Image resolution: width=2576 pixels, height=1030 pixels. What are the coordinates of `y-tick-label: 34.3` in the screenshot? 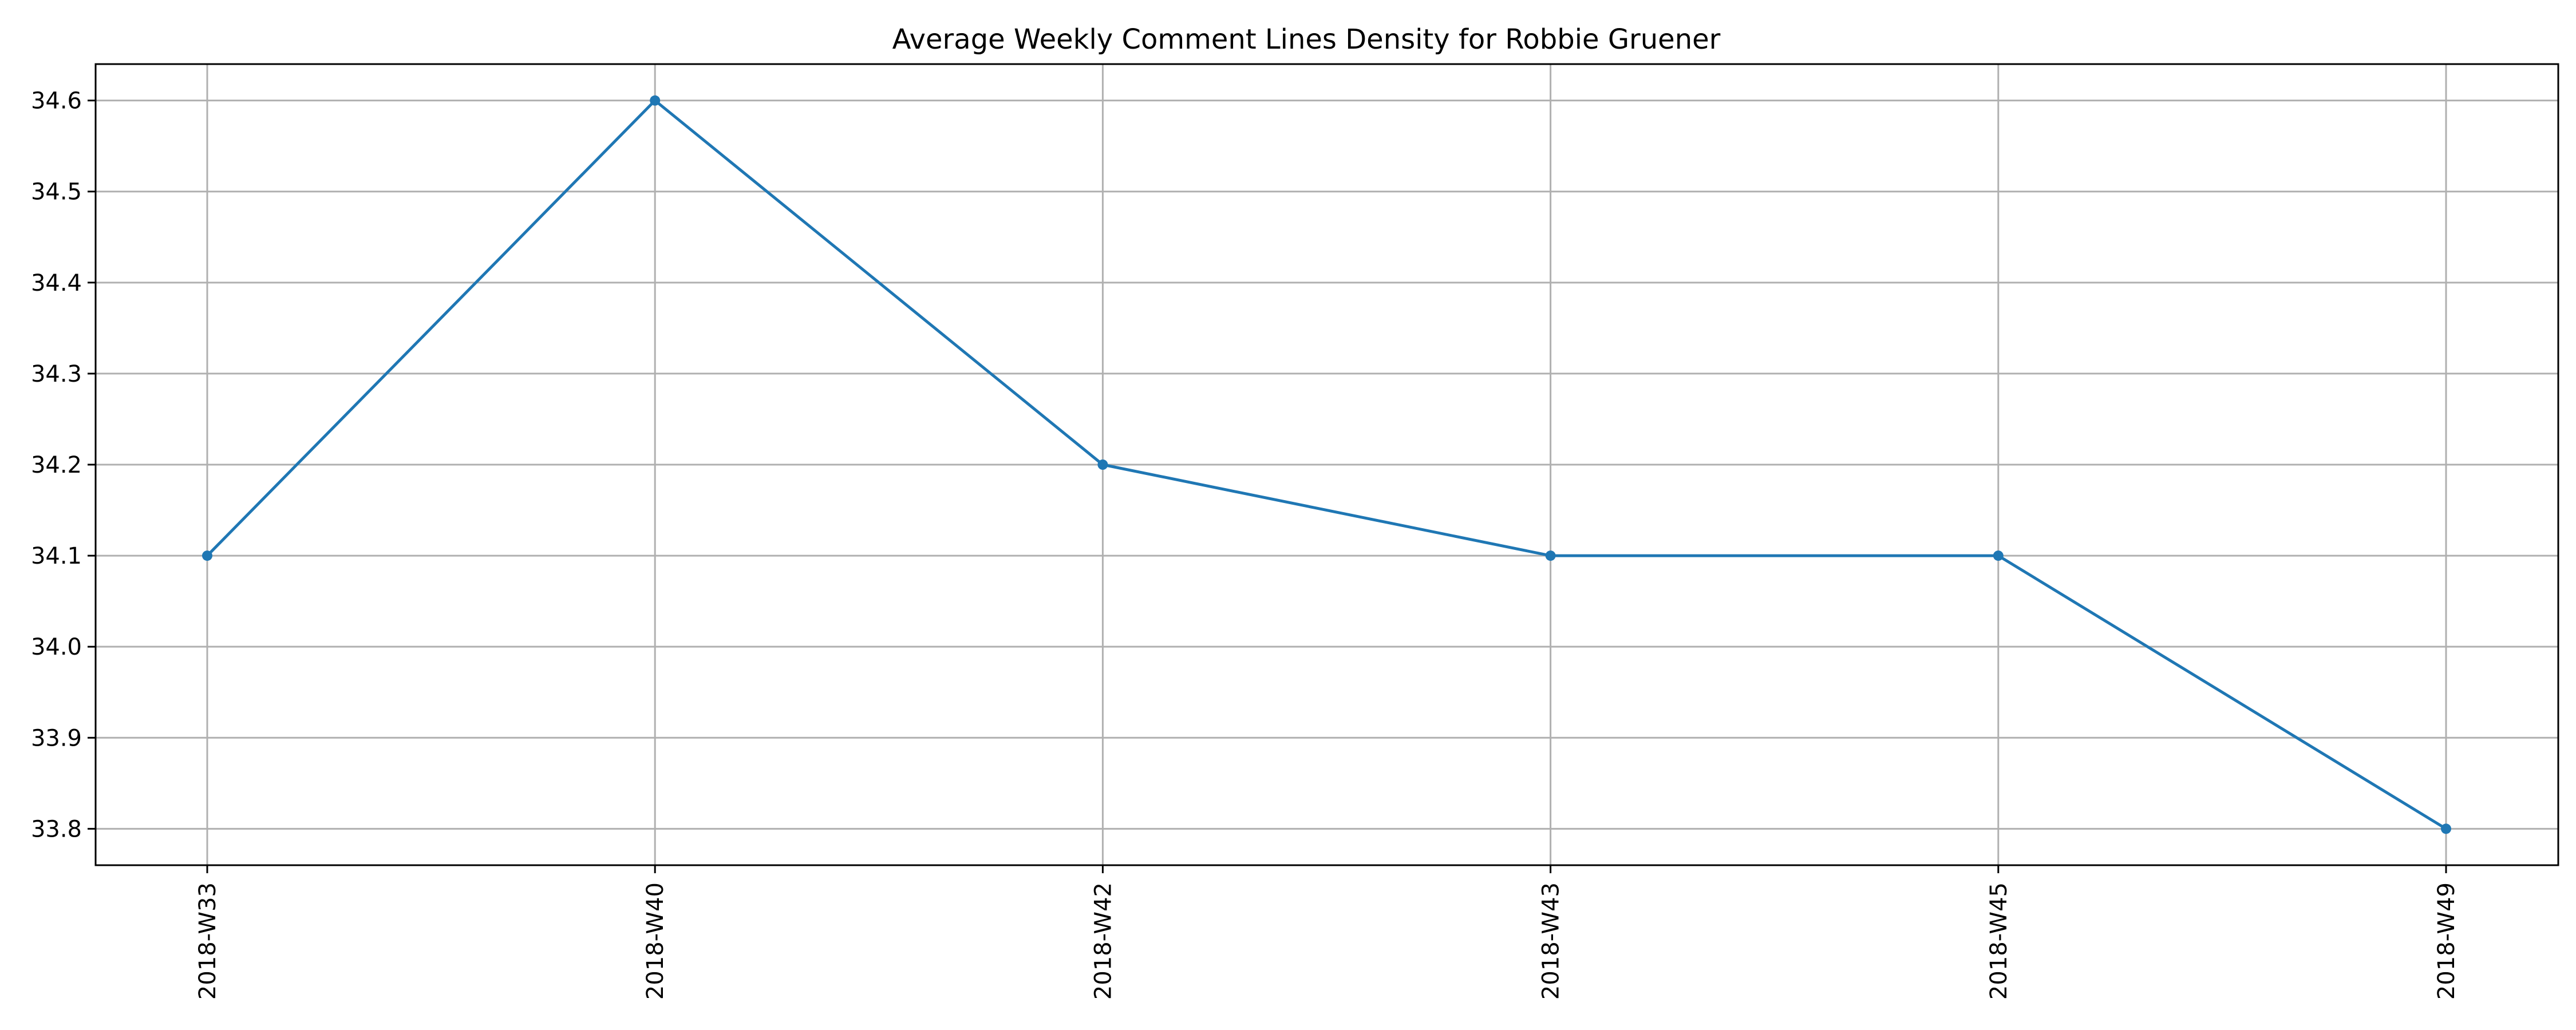 It's located at (56, 374).